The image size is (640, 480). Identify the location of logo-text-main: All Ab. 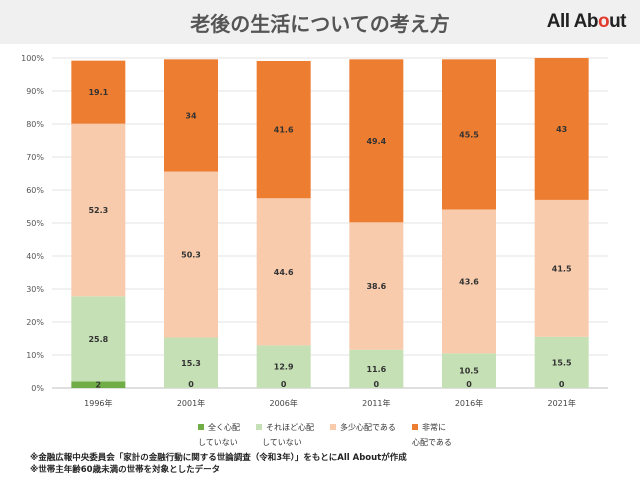
(572, 21).